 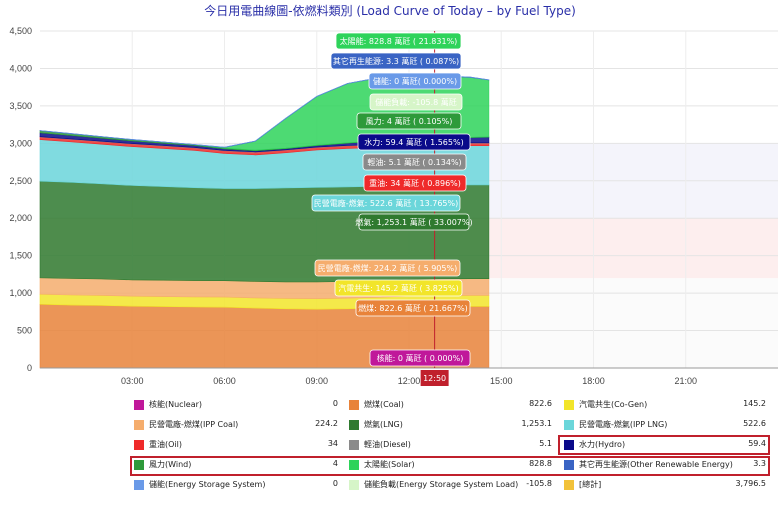 I want to click on tooltip-lng, so click(x=414, y=222).